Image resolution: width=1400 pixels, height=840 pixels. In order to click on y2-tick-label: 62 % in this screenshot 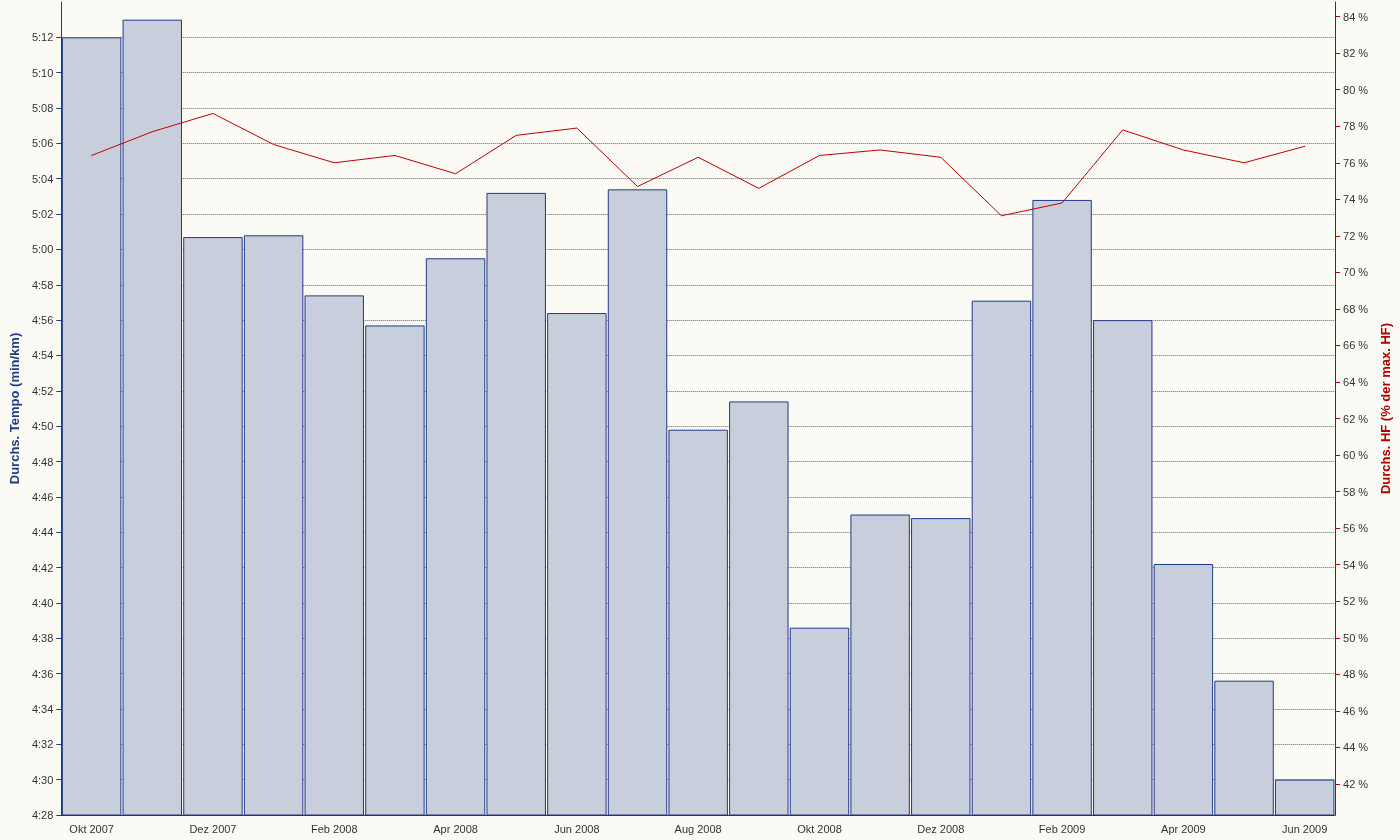, I will do `click(1356, 418)`.